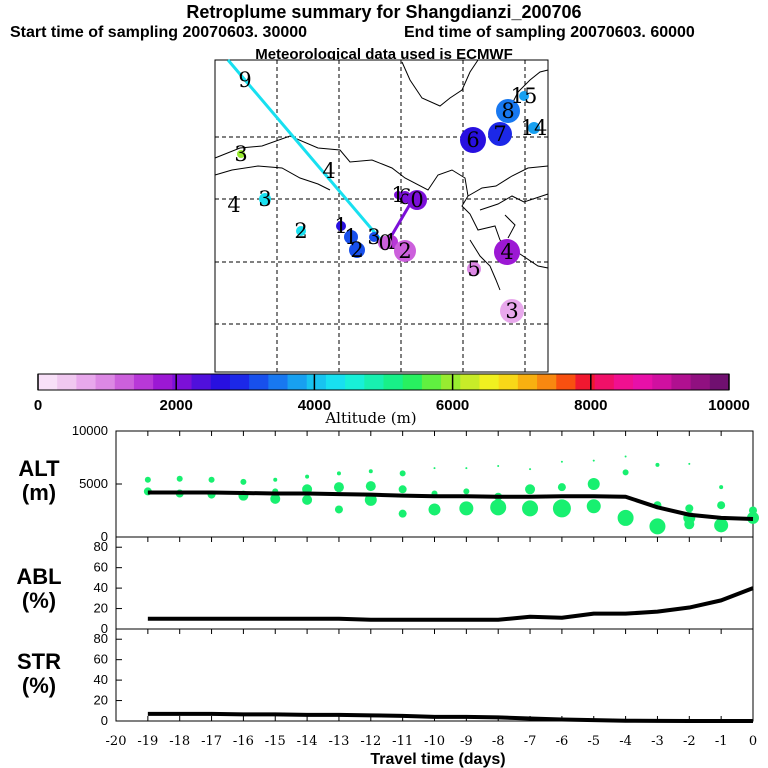  I want to click on x-tick-label: -13, so click(338, 741).